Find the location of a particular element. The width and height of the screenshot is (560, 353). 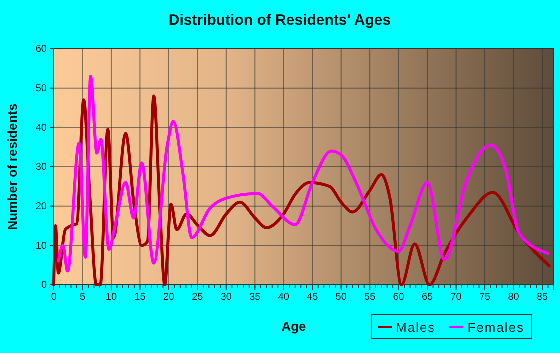

x-tick-label: 25 is located at coordinates (198, 298).